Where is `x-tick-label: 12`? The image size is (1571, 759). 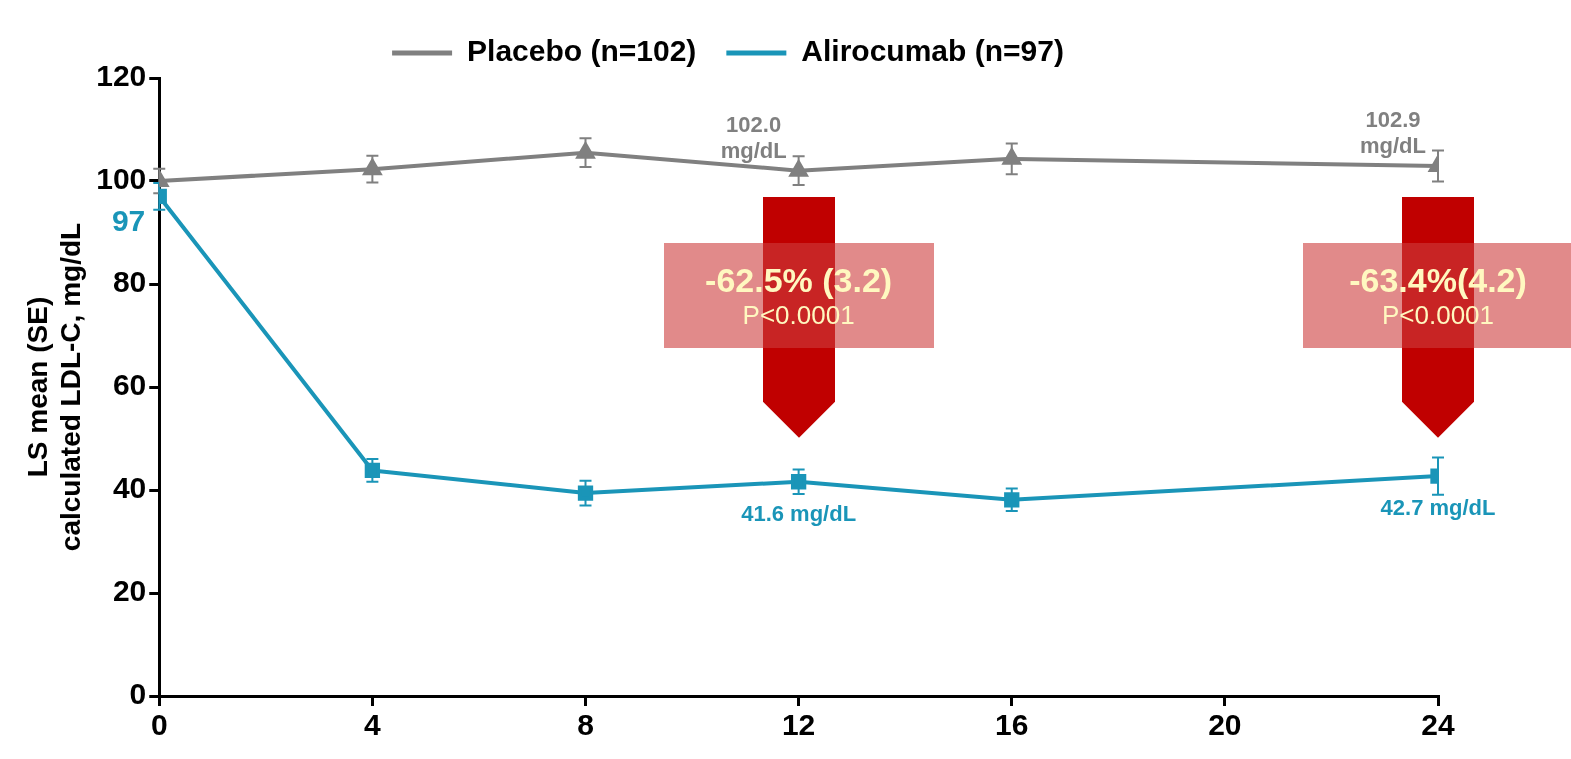 x-tick-label: 12 is located at coordinates (798, 725).